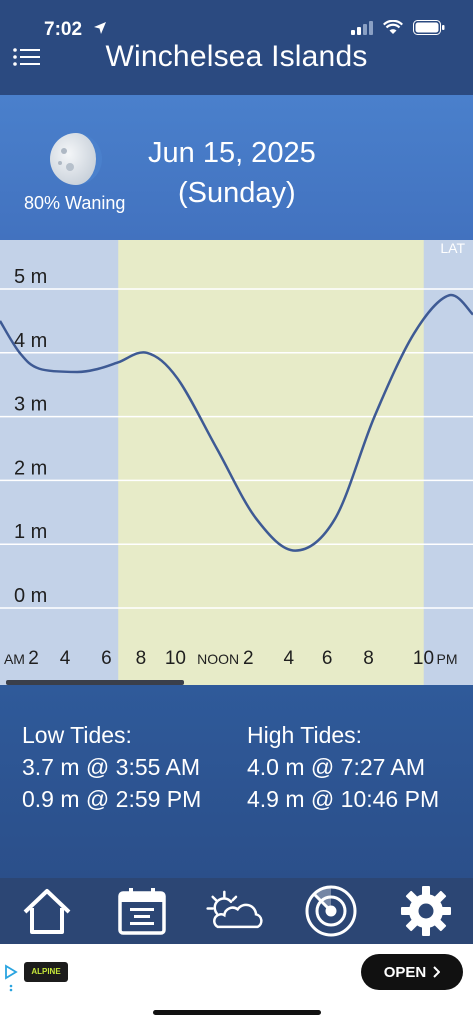  Describe the element at coordinates (27, 57) in the screenshot. I see `menu-icon` at that location.